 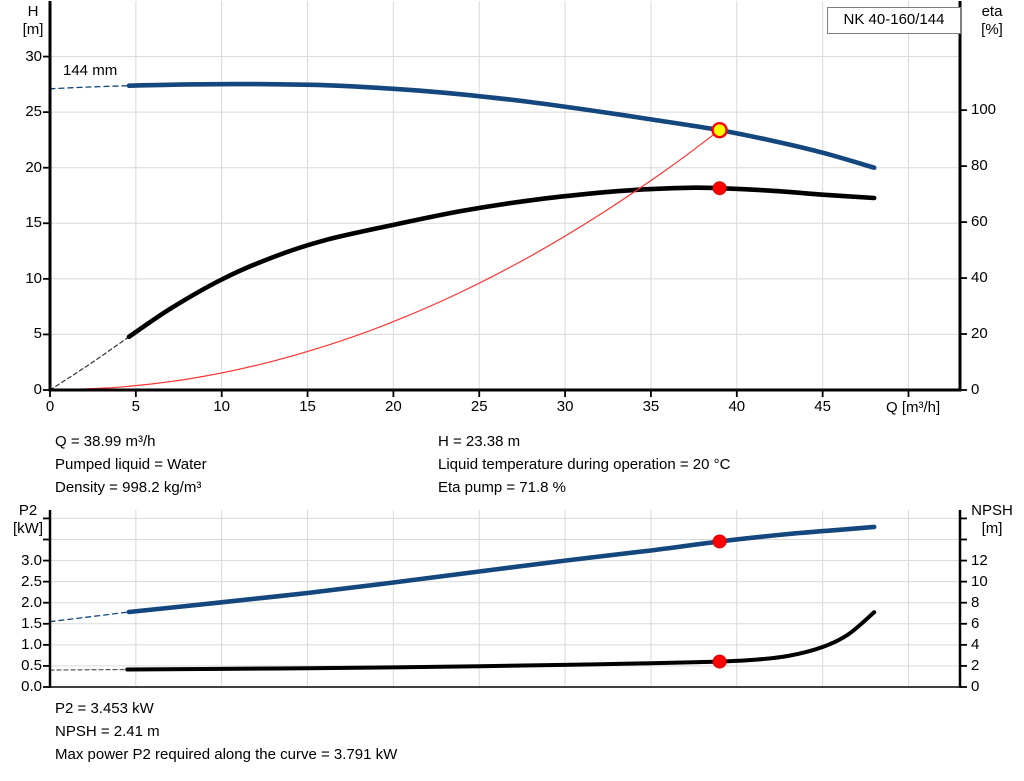 I want to click on h-axis-title: H [m], so click(x=33, y=21).